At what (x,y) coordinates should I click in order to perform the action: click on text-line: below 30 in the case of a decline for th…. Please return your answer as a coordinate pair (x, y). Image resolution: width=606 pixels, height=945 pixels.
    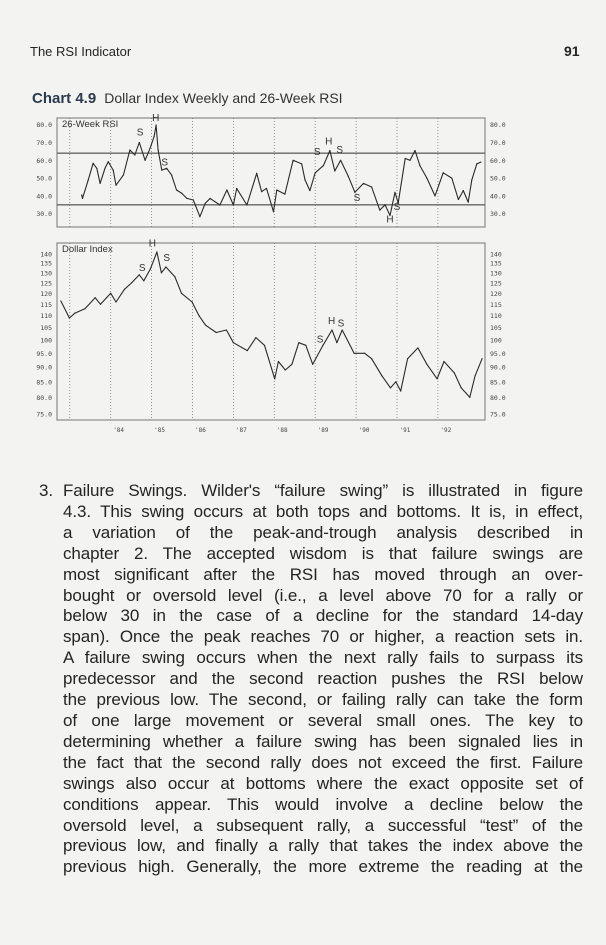
    Looking at the image, I should click on (323, 616).